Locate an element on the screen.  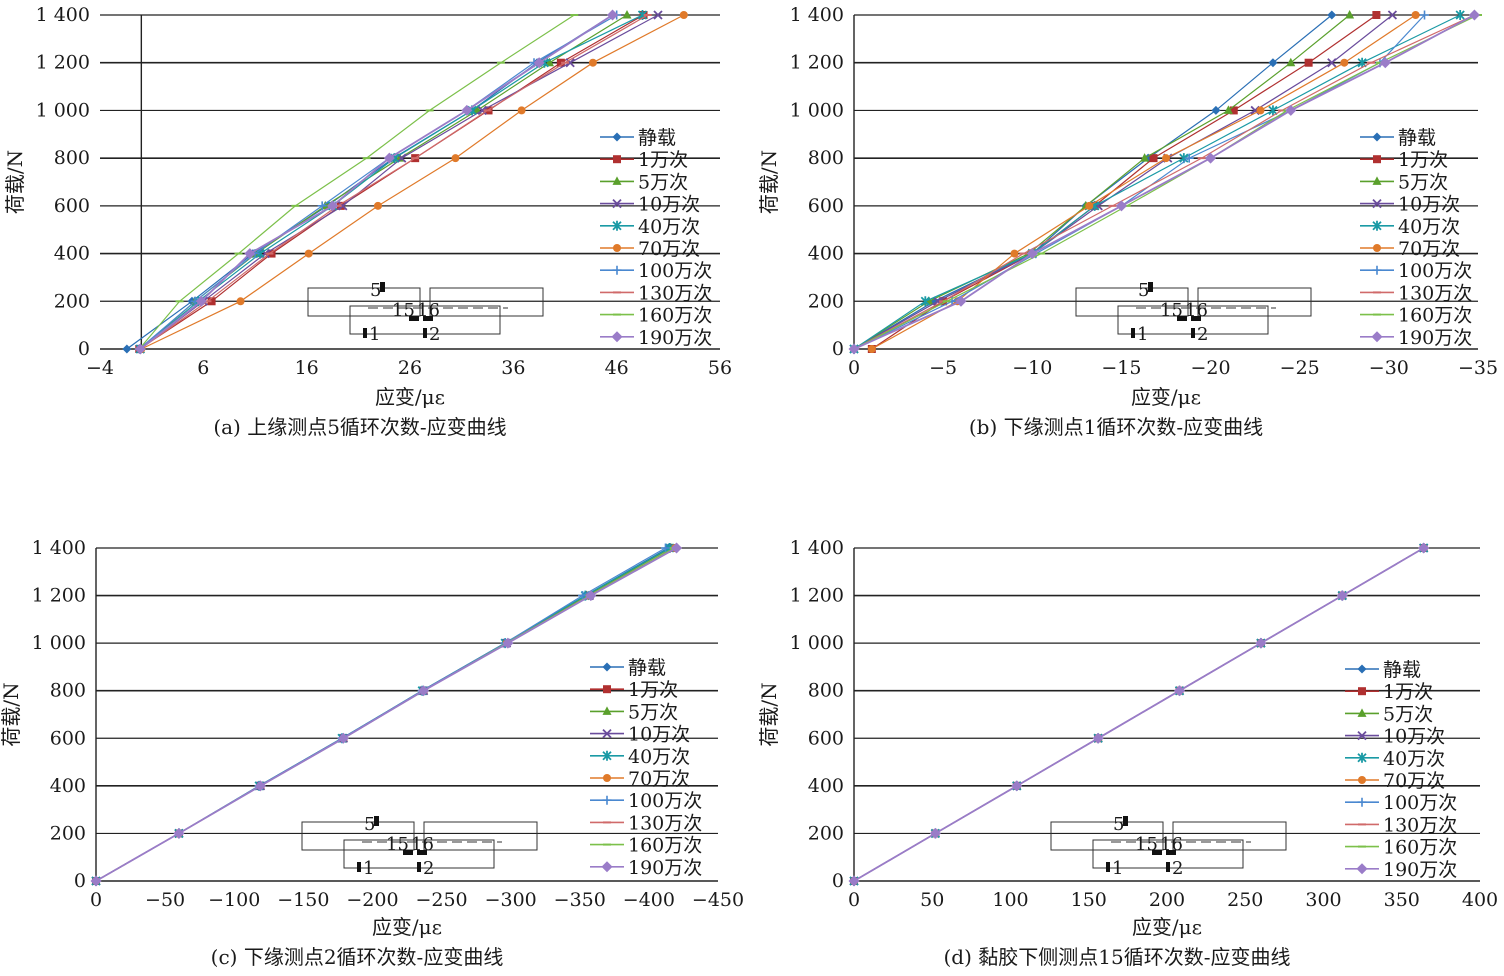
gauge-label: 16 is located at coordinates (1196, 310).